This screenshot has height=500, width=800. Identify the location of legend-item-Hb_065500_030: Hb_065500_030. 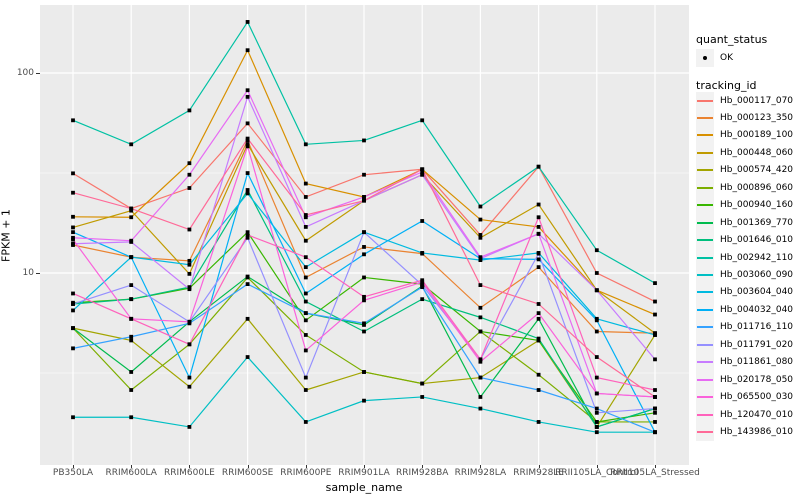
(747, 397).